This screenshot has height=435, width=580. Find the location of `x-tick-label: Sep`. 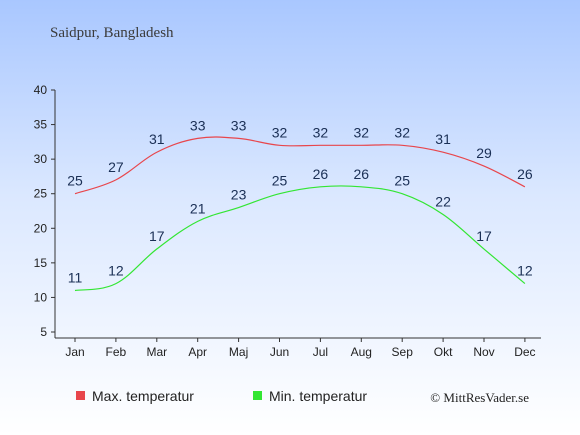

x-tick-label: Sep is located at coordinates (403, 352).